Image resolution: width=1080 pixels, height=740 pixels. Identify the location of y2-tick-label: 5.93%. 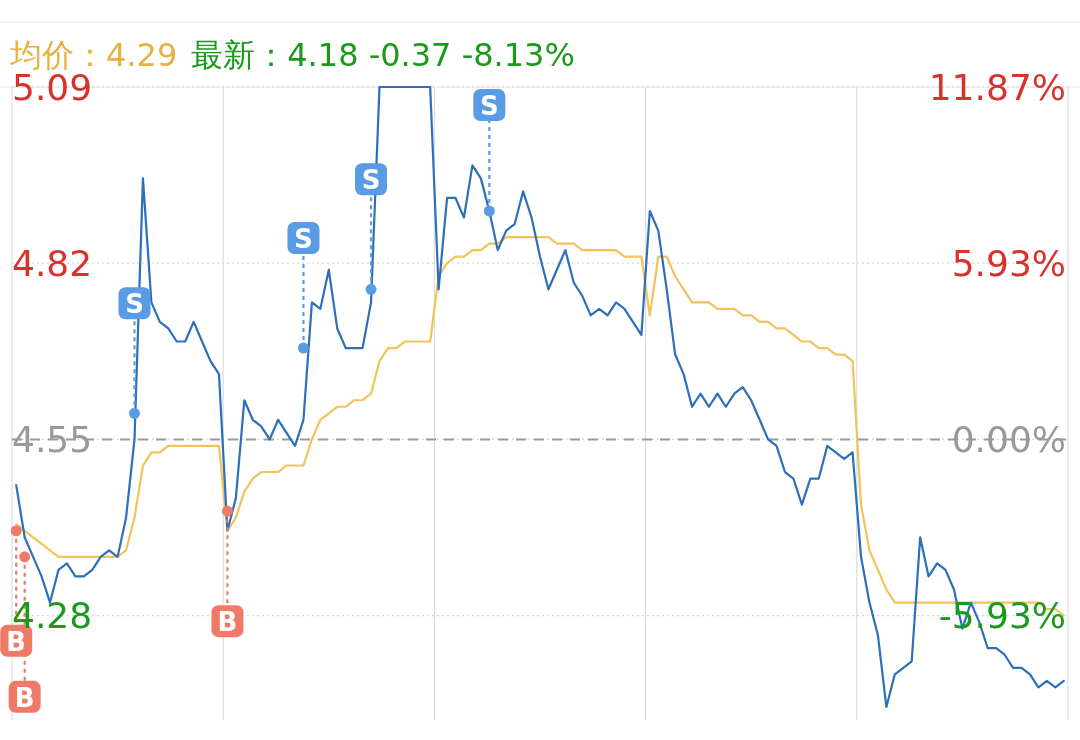
(1008, 263).